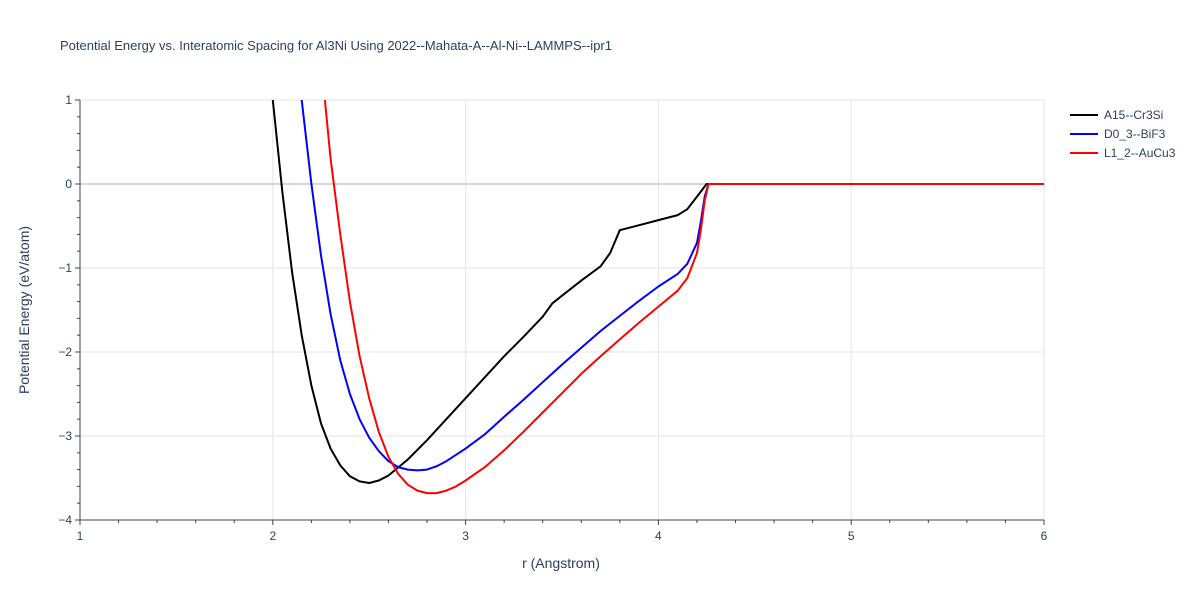 The height and width of the screenshot is (600, 1200). I want to click on legend-item-d0-3-bif3: D0_3--BiF3, so click(1118, 134).